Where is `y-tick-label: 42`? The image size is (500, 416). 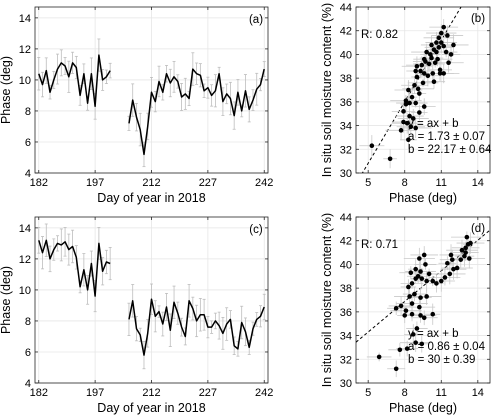
y-tick-label: 42 is located at coordinates (346, 242).